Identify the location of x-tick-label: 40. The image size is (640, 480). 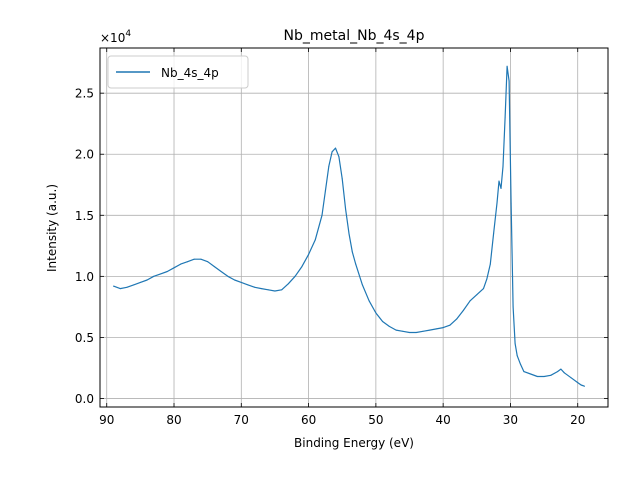
(443, 420).